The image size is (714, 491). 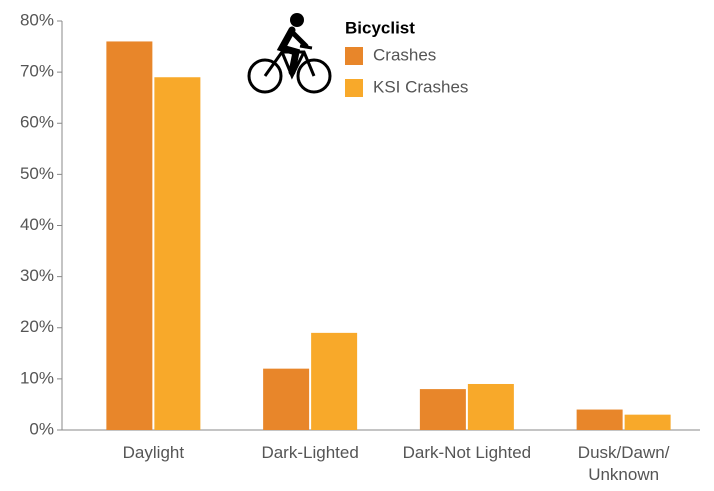 I want to click on y-tick-label: 50%, so click(x=37, y=173).